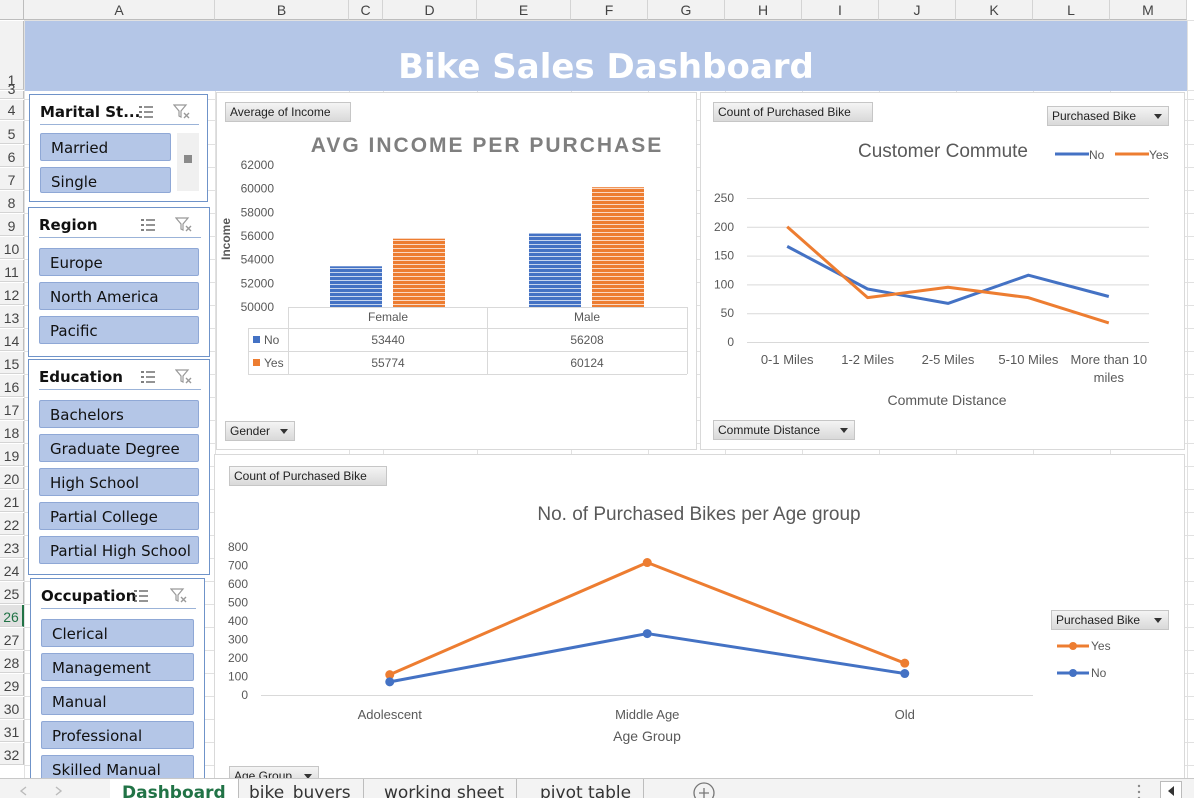 The height and width of the screenshot is (798, 1194). Describe the element at coordinates (943, 151) in the screenshot. I see `chart-title: Customer Commute` at that location.